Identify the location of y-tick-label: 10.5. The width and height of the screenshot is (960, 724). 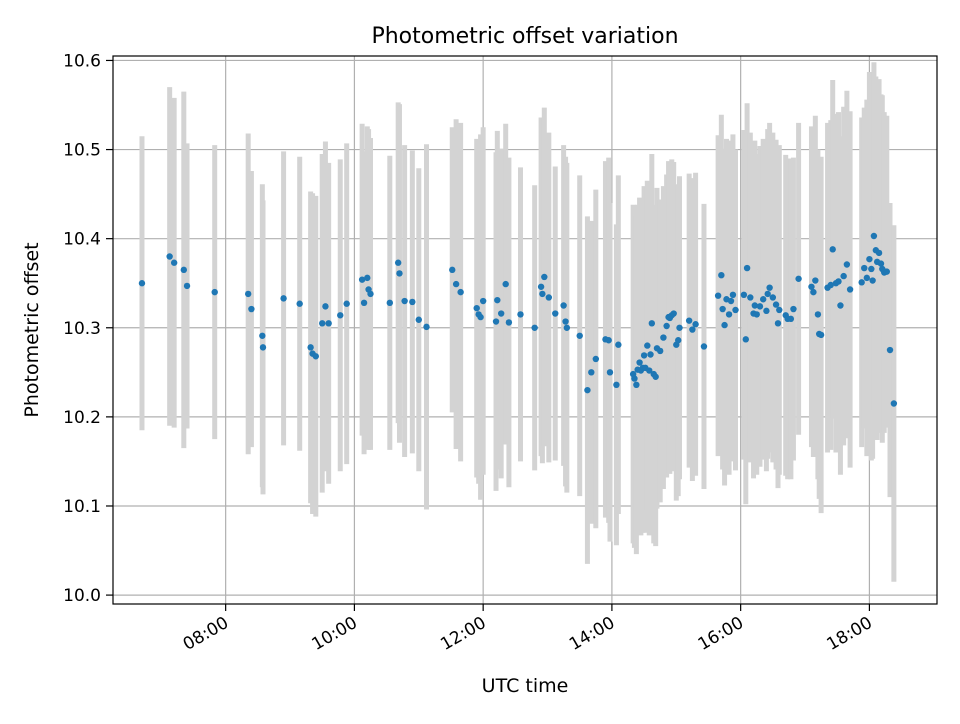
(82, 151).